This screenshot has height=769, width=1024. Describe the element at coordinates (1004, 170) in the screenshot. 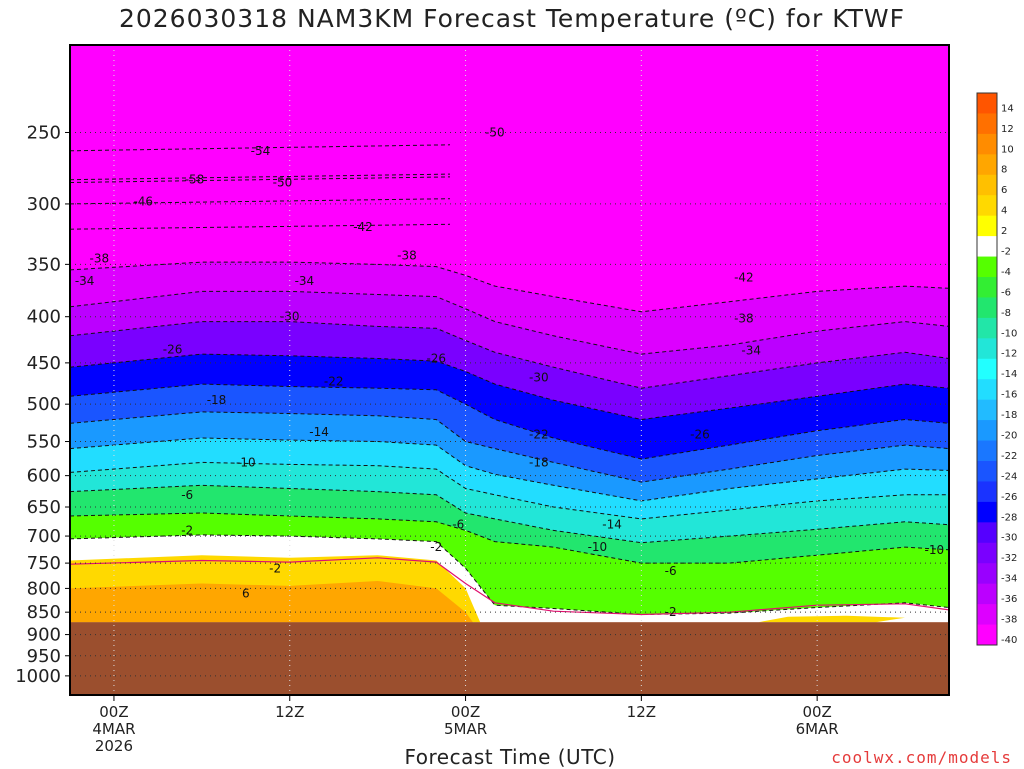

I see `colorbar-label: 8` at that location.